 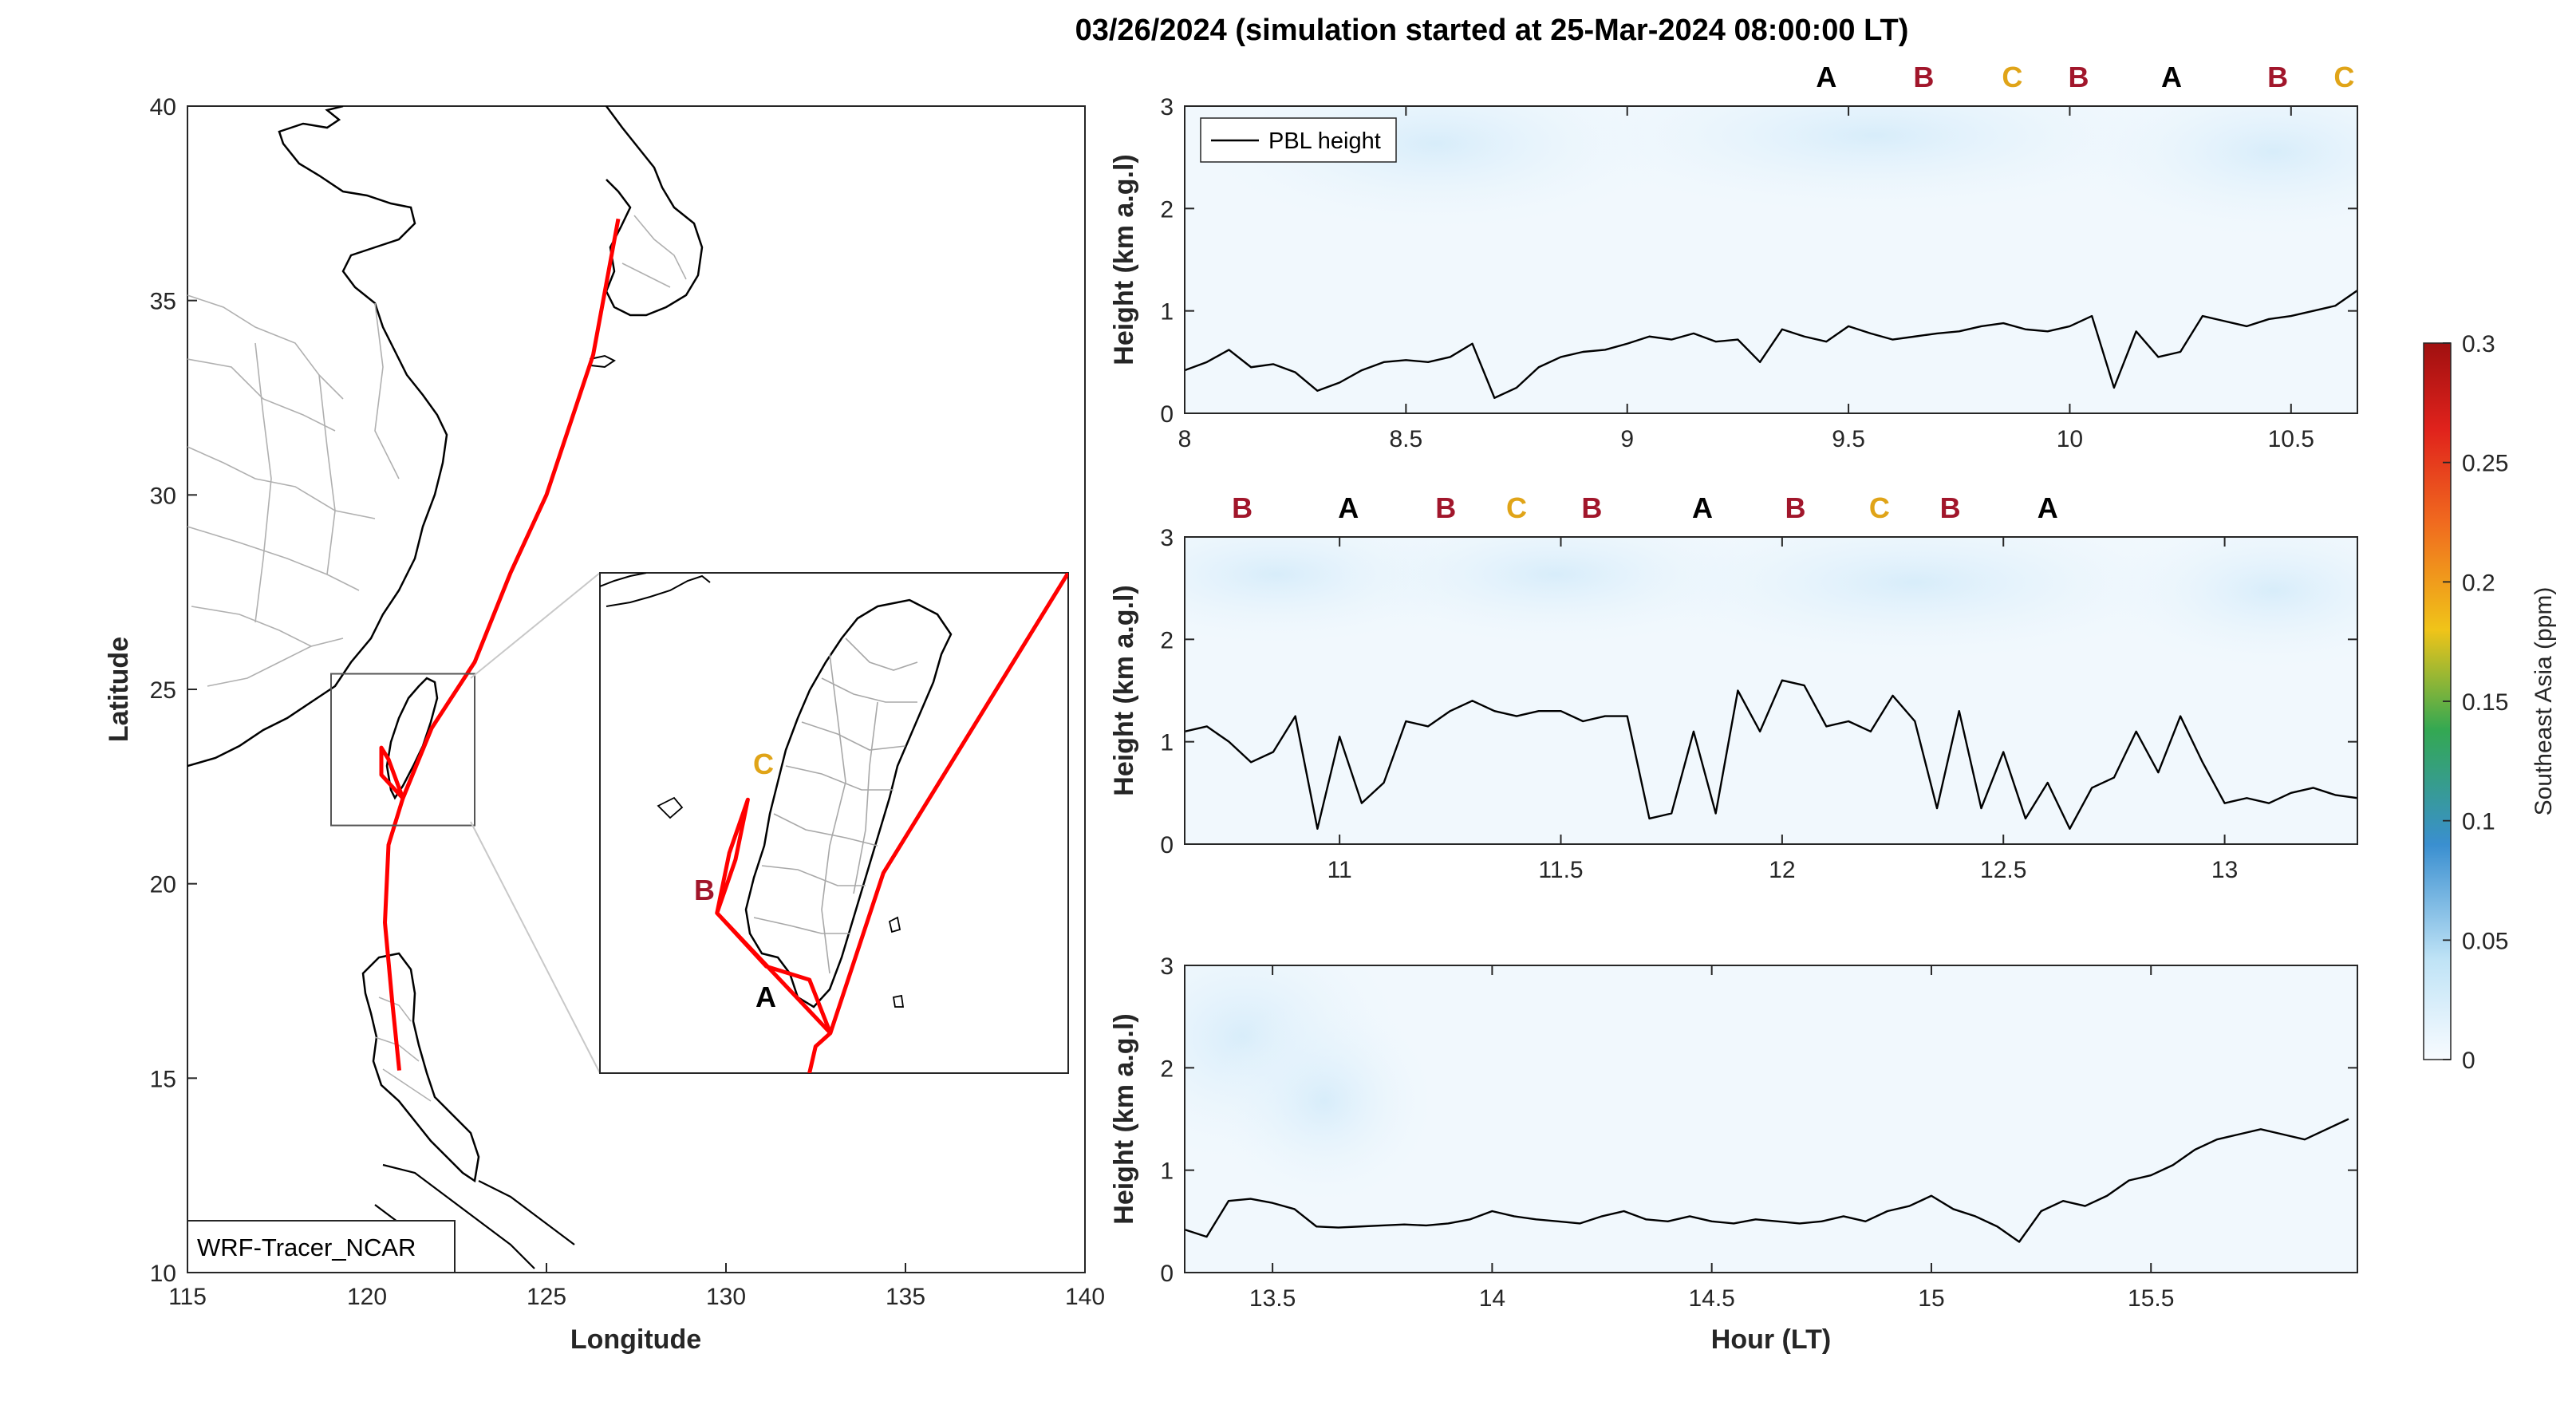 What do you see at coordinates (774, 916) in the screenshot?
I see `inset-trajectory-loop` at bounding box center [774, 916].